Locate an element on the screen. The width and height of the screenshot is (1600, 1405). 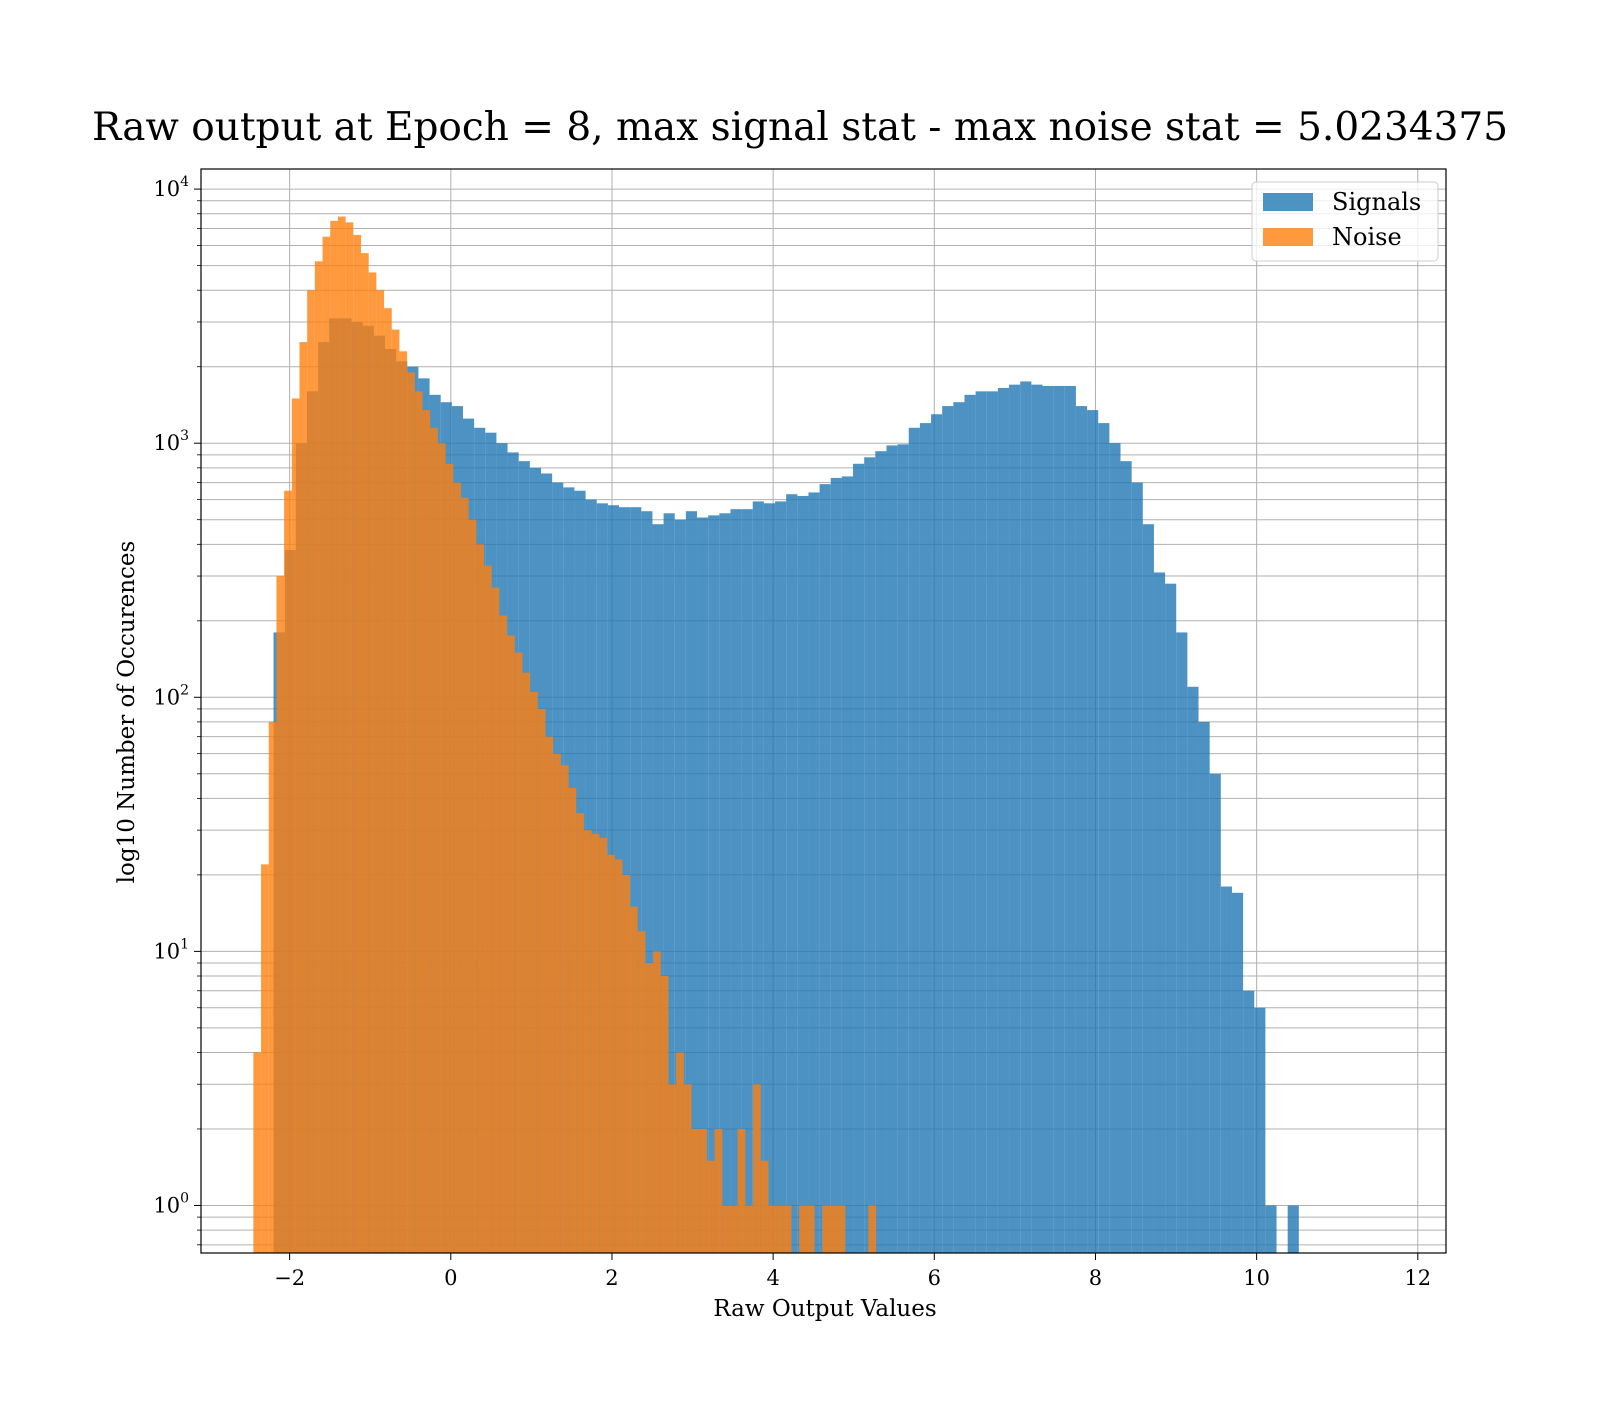
y-tick-label: 10² is located at coordinates (171, 695).